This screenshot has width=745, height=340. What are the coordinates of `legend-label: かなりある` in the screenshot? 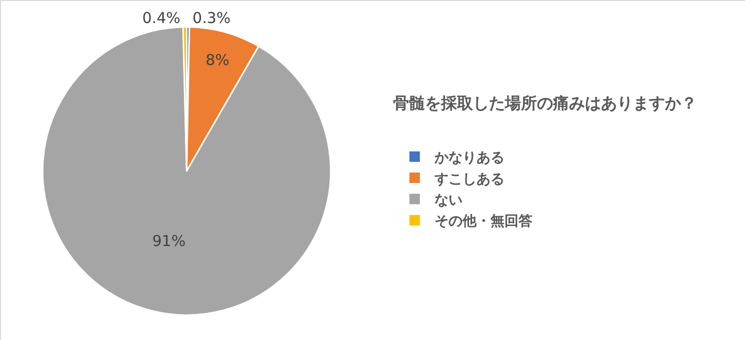 It's located at (469, 158).